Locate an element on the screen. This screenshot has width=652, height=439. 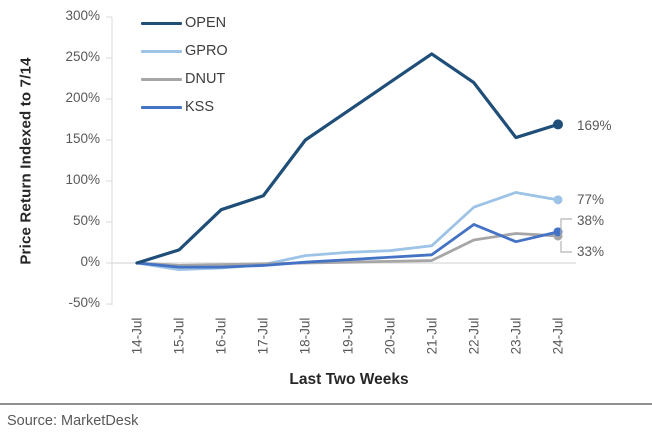
series-line-kss is located at coordinates (347, 246).